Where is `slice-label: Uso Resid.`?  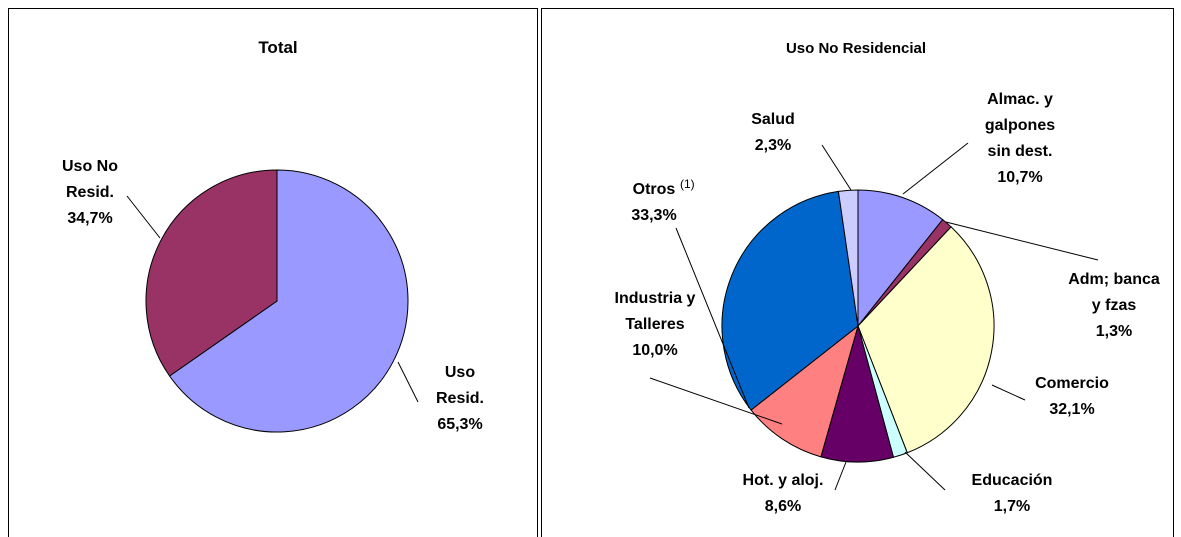 slice-label: Uso Resid. is located at coordinates (460, 385).